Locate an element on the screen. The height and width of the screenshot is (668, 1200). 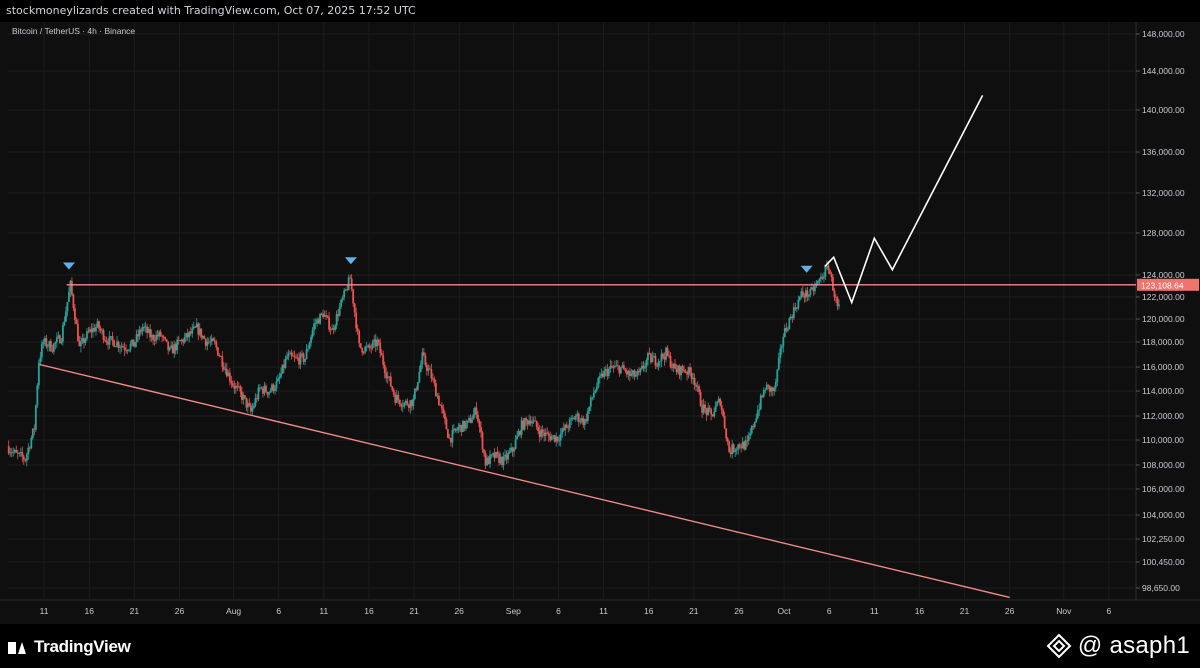
date-tick-label: 11 is located at coordinates (603, 611).